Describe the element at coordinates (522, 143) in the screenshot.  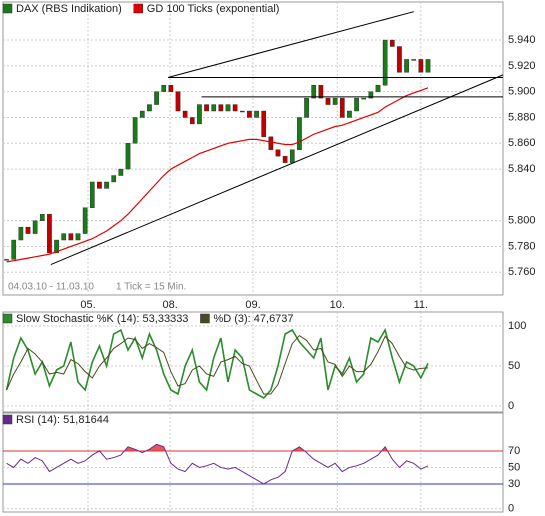
I see `y-tick-label: 5.860` at that location.